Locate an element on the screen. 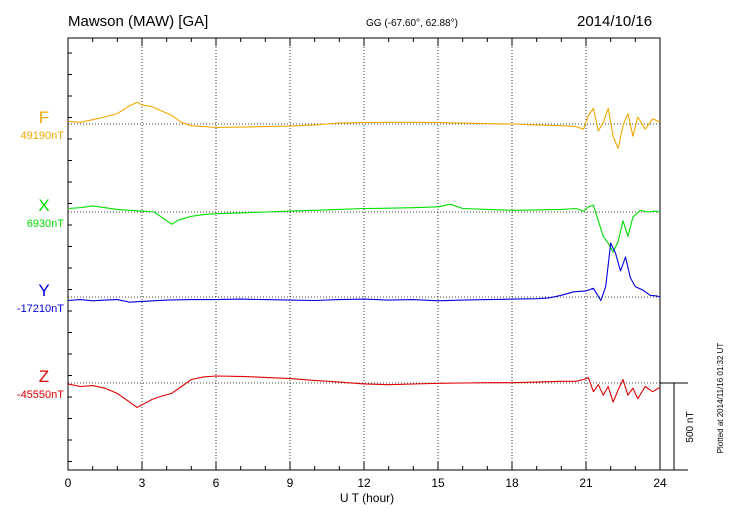 The image size is (730, 520). series-line-F is located at coordinates (364, 125).